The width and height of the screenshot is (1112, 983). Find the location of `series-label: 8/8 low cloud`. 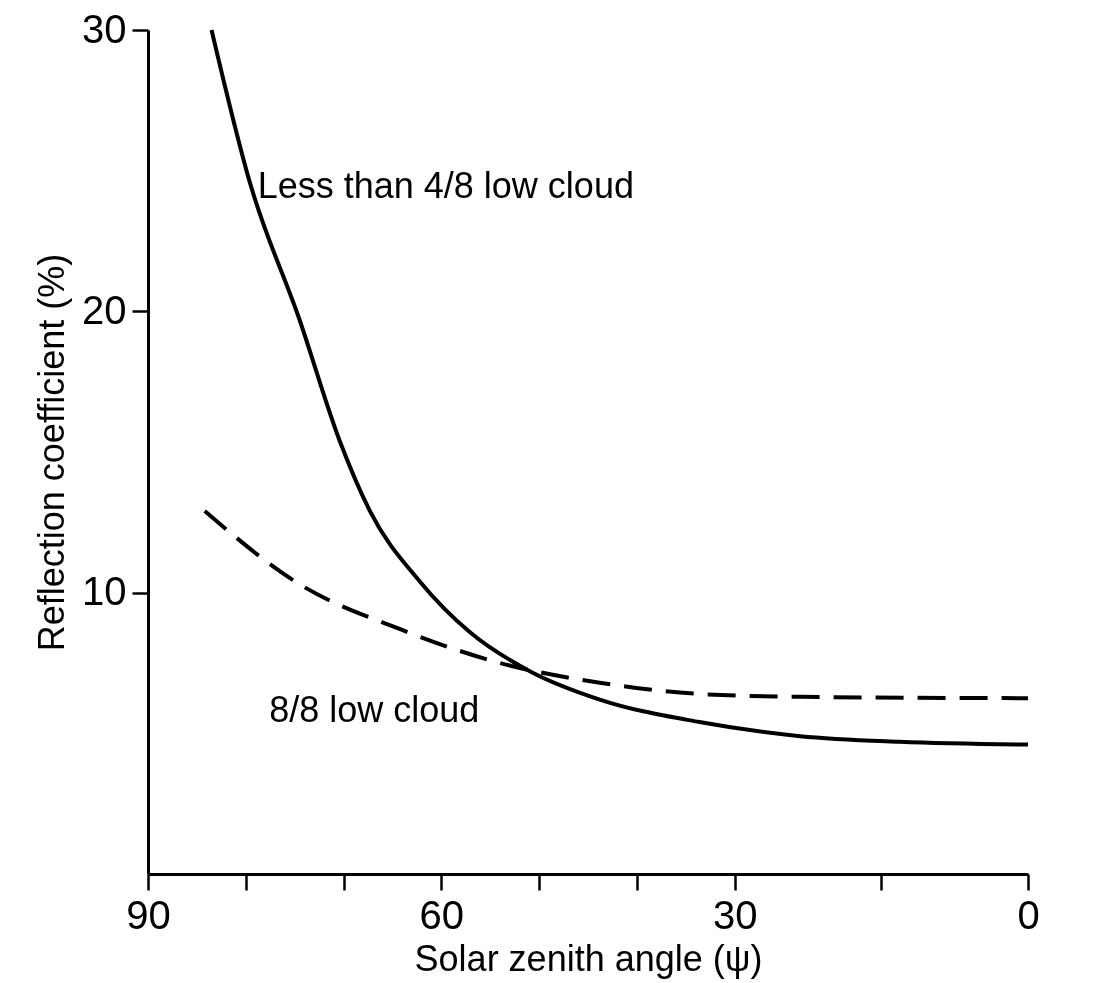

series-label: 8/8 low cloud is located at coordinates (374, 710).